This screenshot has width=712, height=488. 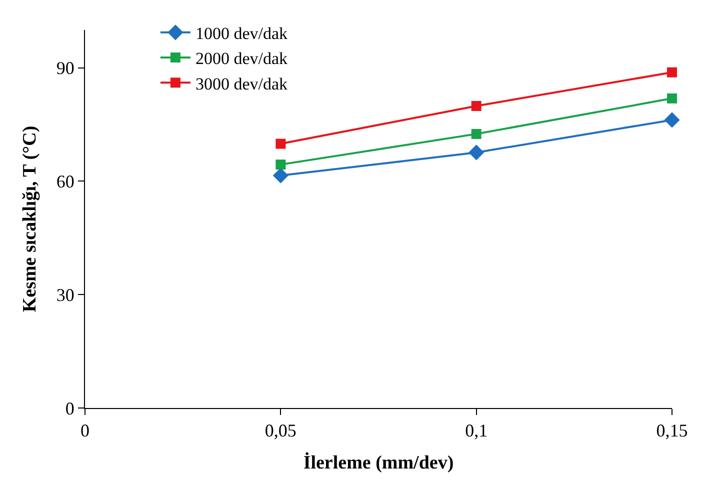 I want to click on legend-label: 2000 dev/dak, so click(x=241, y=58).